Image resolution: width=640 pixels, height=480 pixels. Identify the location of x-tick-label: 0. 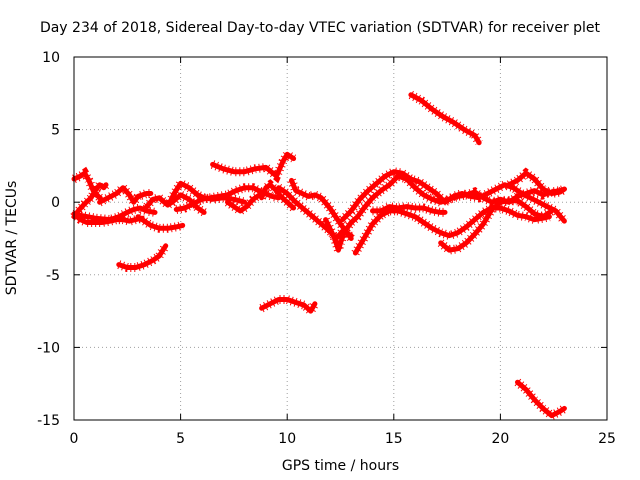
(74, 439).